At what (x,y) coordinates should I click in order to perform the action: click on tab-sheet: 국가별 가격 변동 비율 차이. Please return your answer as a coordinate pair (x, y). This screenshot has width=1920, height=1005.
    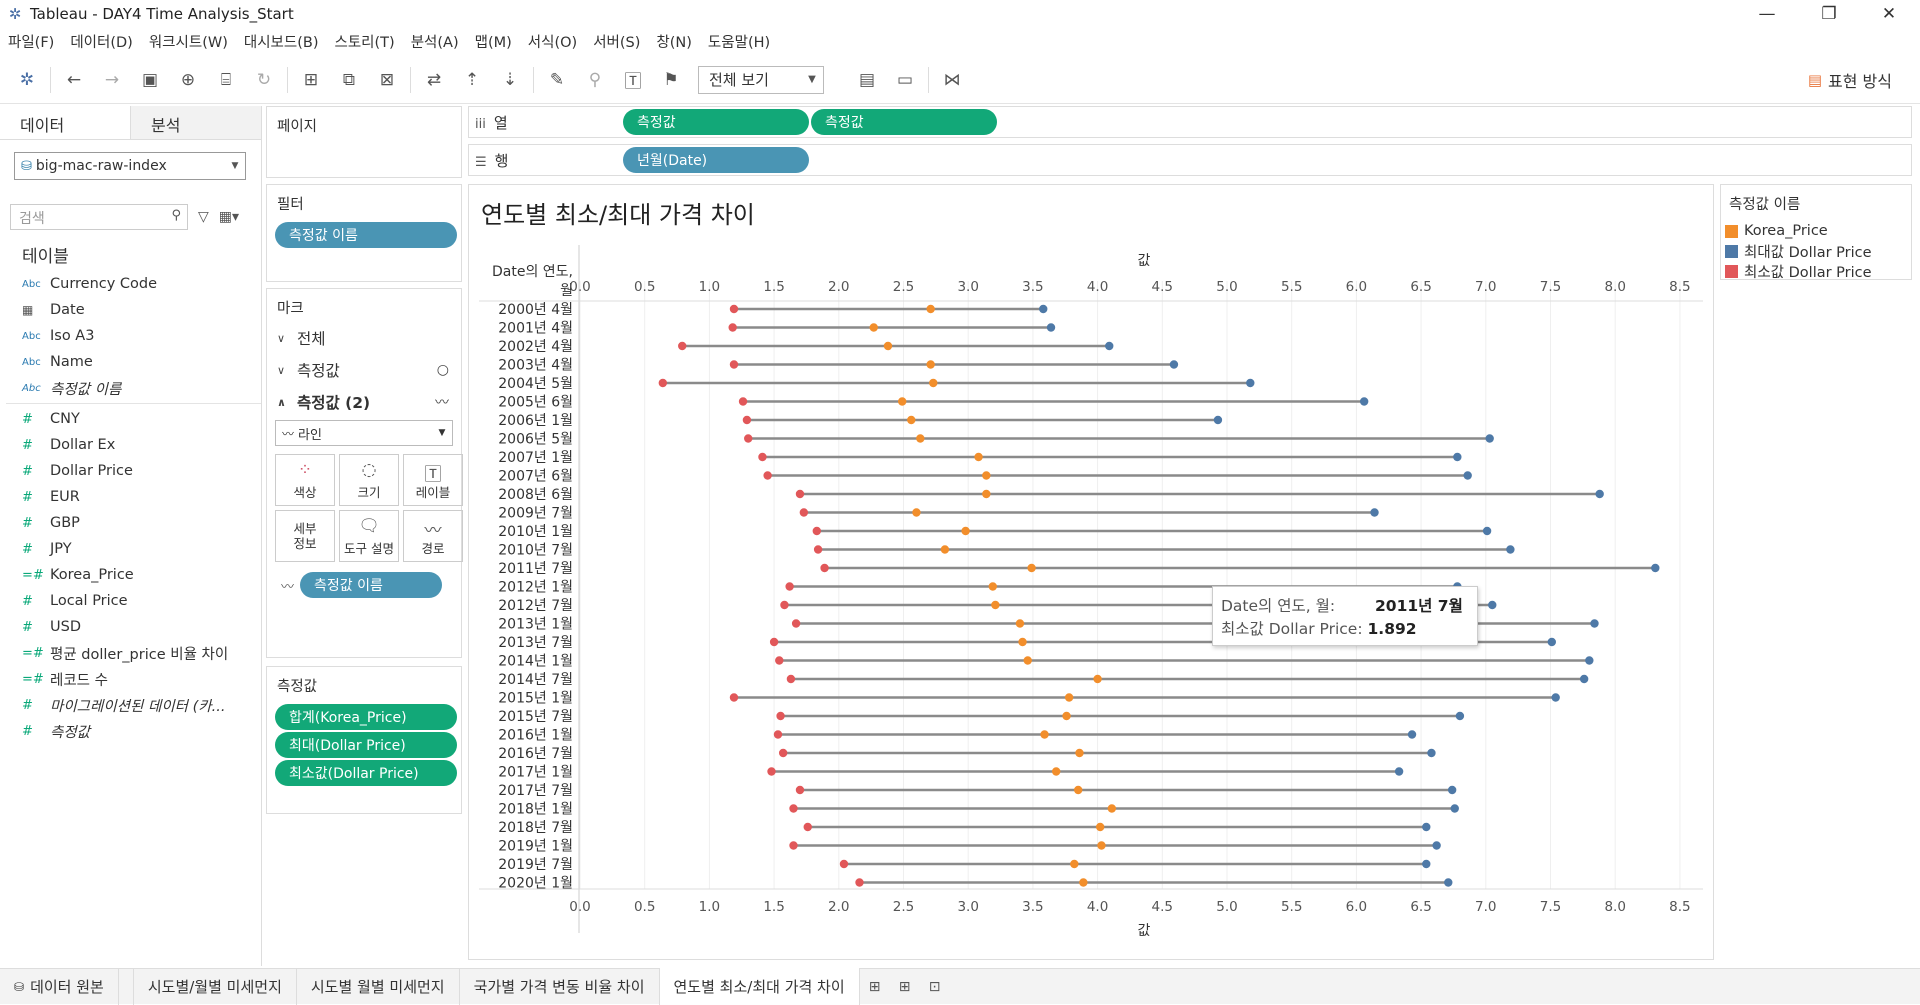
    Looking at the image, I should click on (560, 986).